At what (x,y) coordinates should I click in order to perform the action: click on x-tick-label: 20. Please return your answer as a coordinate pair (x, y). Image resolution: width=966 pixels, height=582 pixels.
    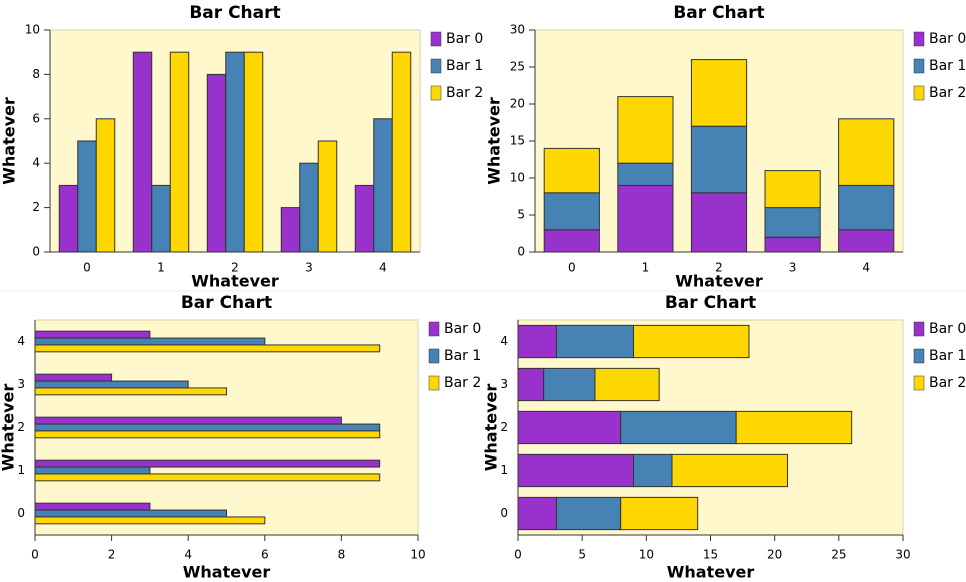
    Looking at the image, I should click on (774, 555).